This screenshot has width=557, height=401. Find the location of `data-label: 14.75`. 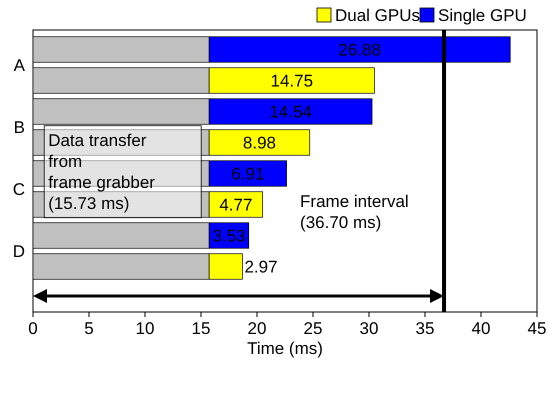

data-label: 14.75 is located at coordinates (292, 80).